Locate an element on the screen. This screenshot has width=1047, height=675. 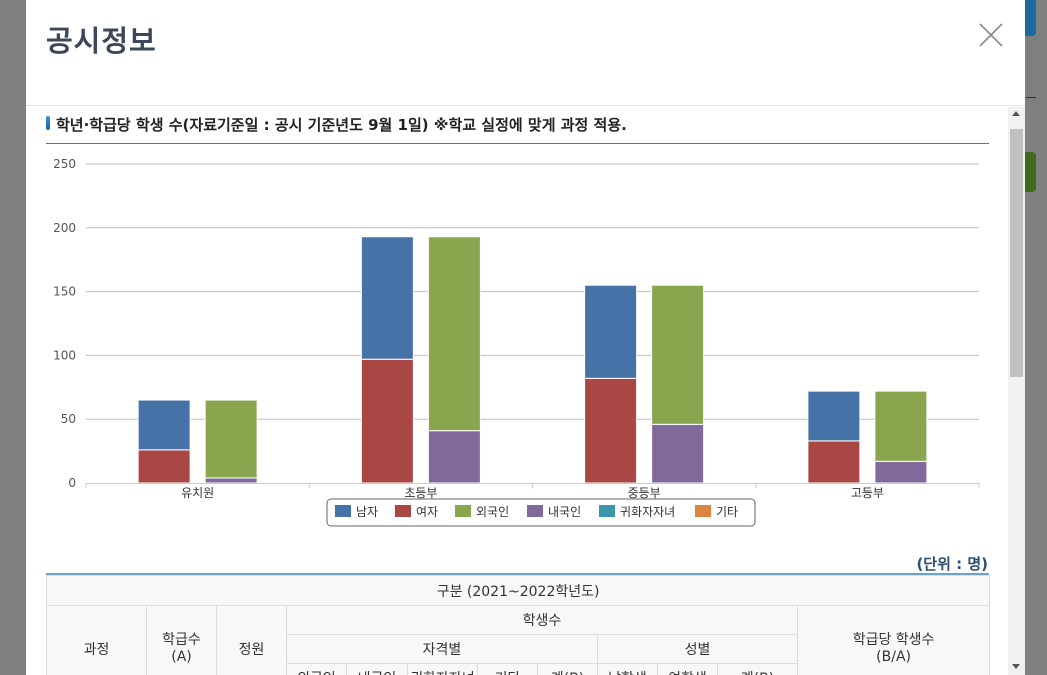
sub-header: 외국인 is located at coordinates (316, 669).